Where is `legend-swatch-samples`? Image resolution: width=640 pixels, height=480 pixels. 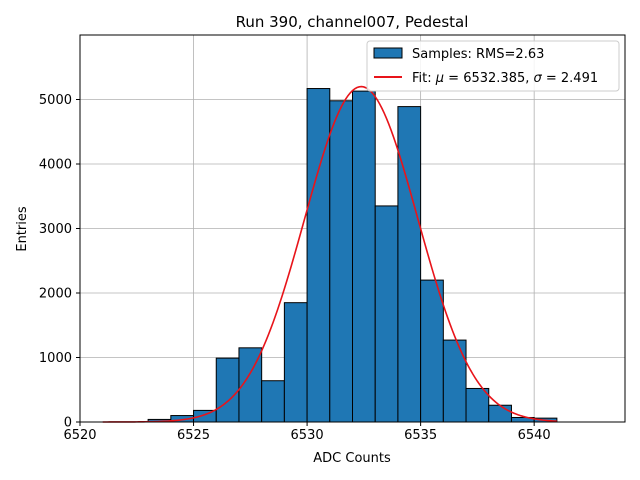
legend-swatch-samples is located at coordinates (388, 53).